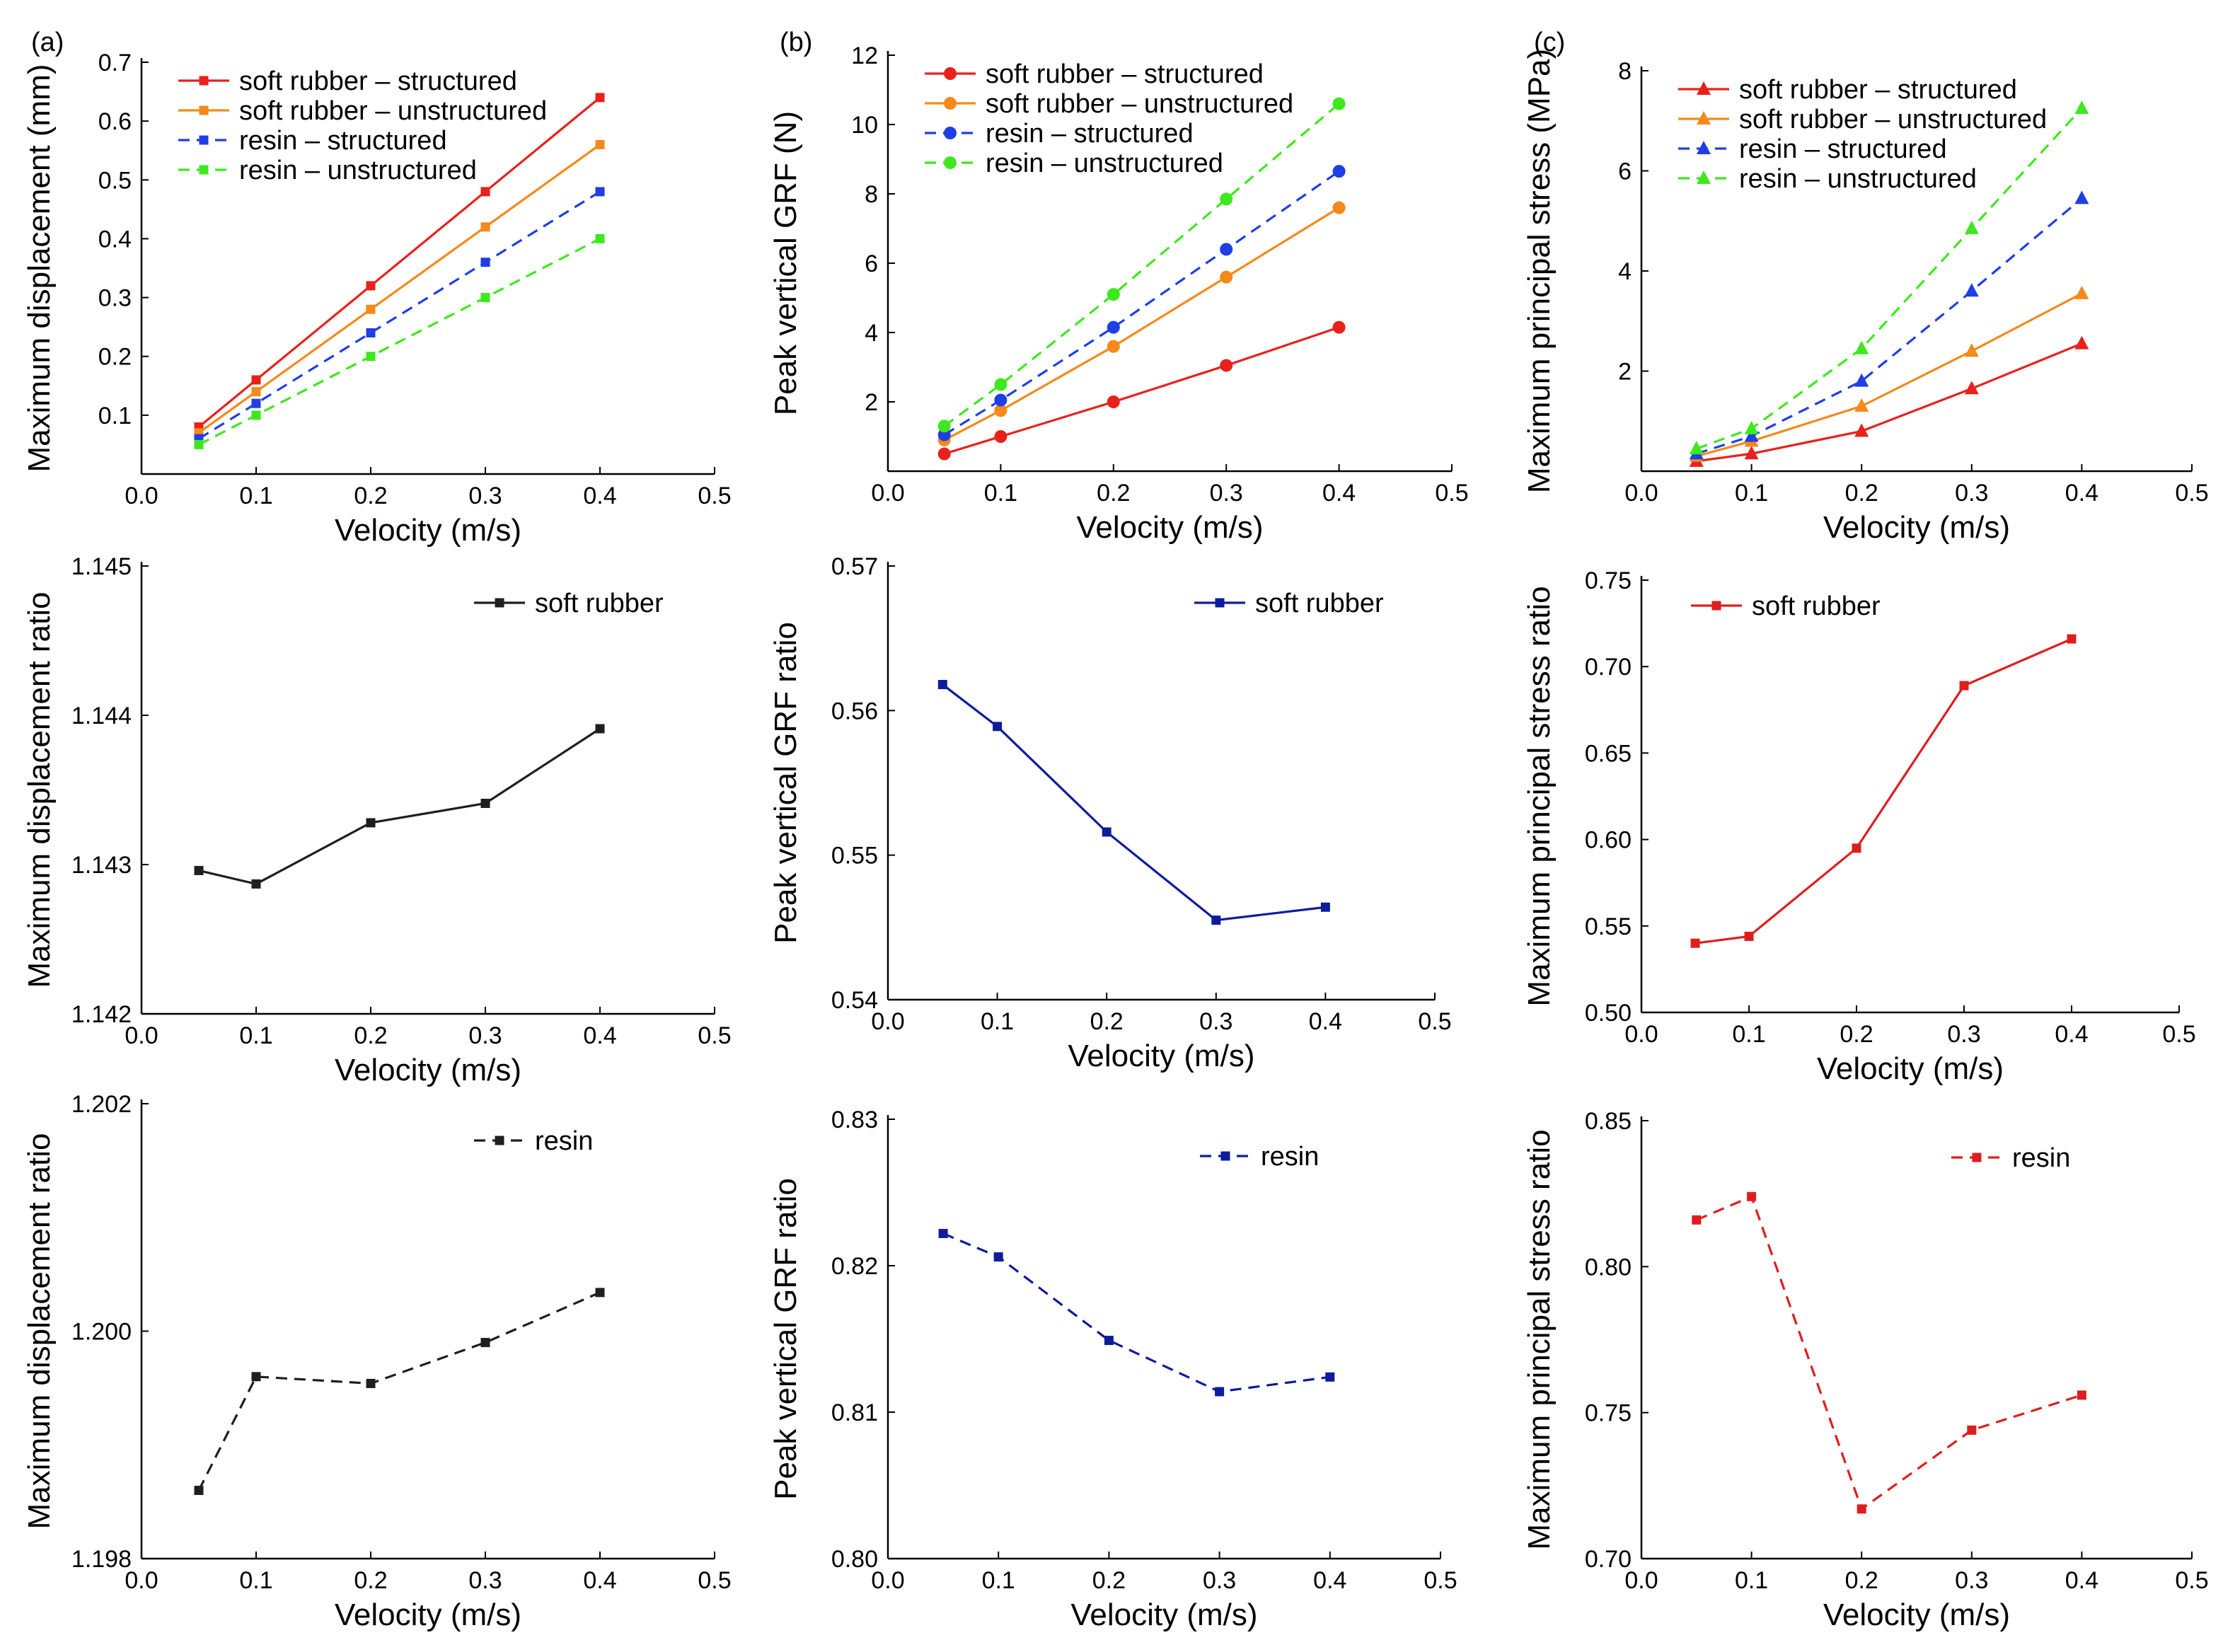  What do you see at coordinates (115, 357) in the screenshot?
I see `y-tick-label: 0.2` at bounding box center [115, 357].